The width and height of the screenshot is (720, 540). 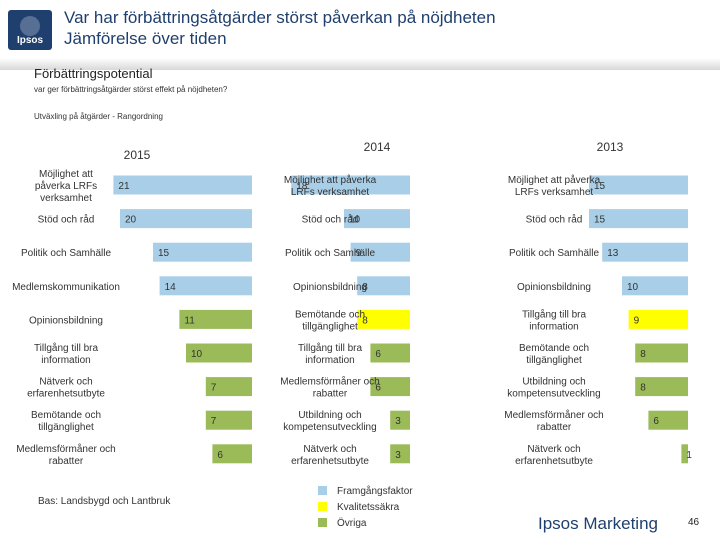 What do you see at coordinates (689, 455) in the screenshot?
I see `value-label-2013-natverk-och-erfarenhetsutbyte: 1` at bounding box center [689, 455].